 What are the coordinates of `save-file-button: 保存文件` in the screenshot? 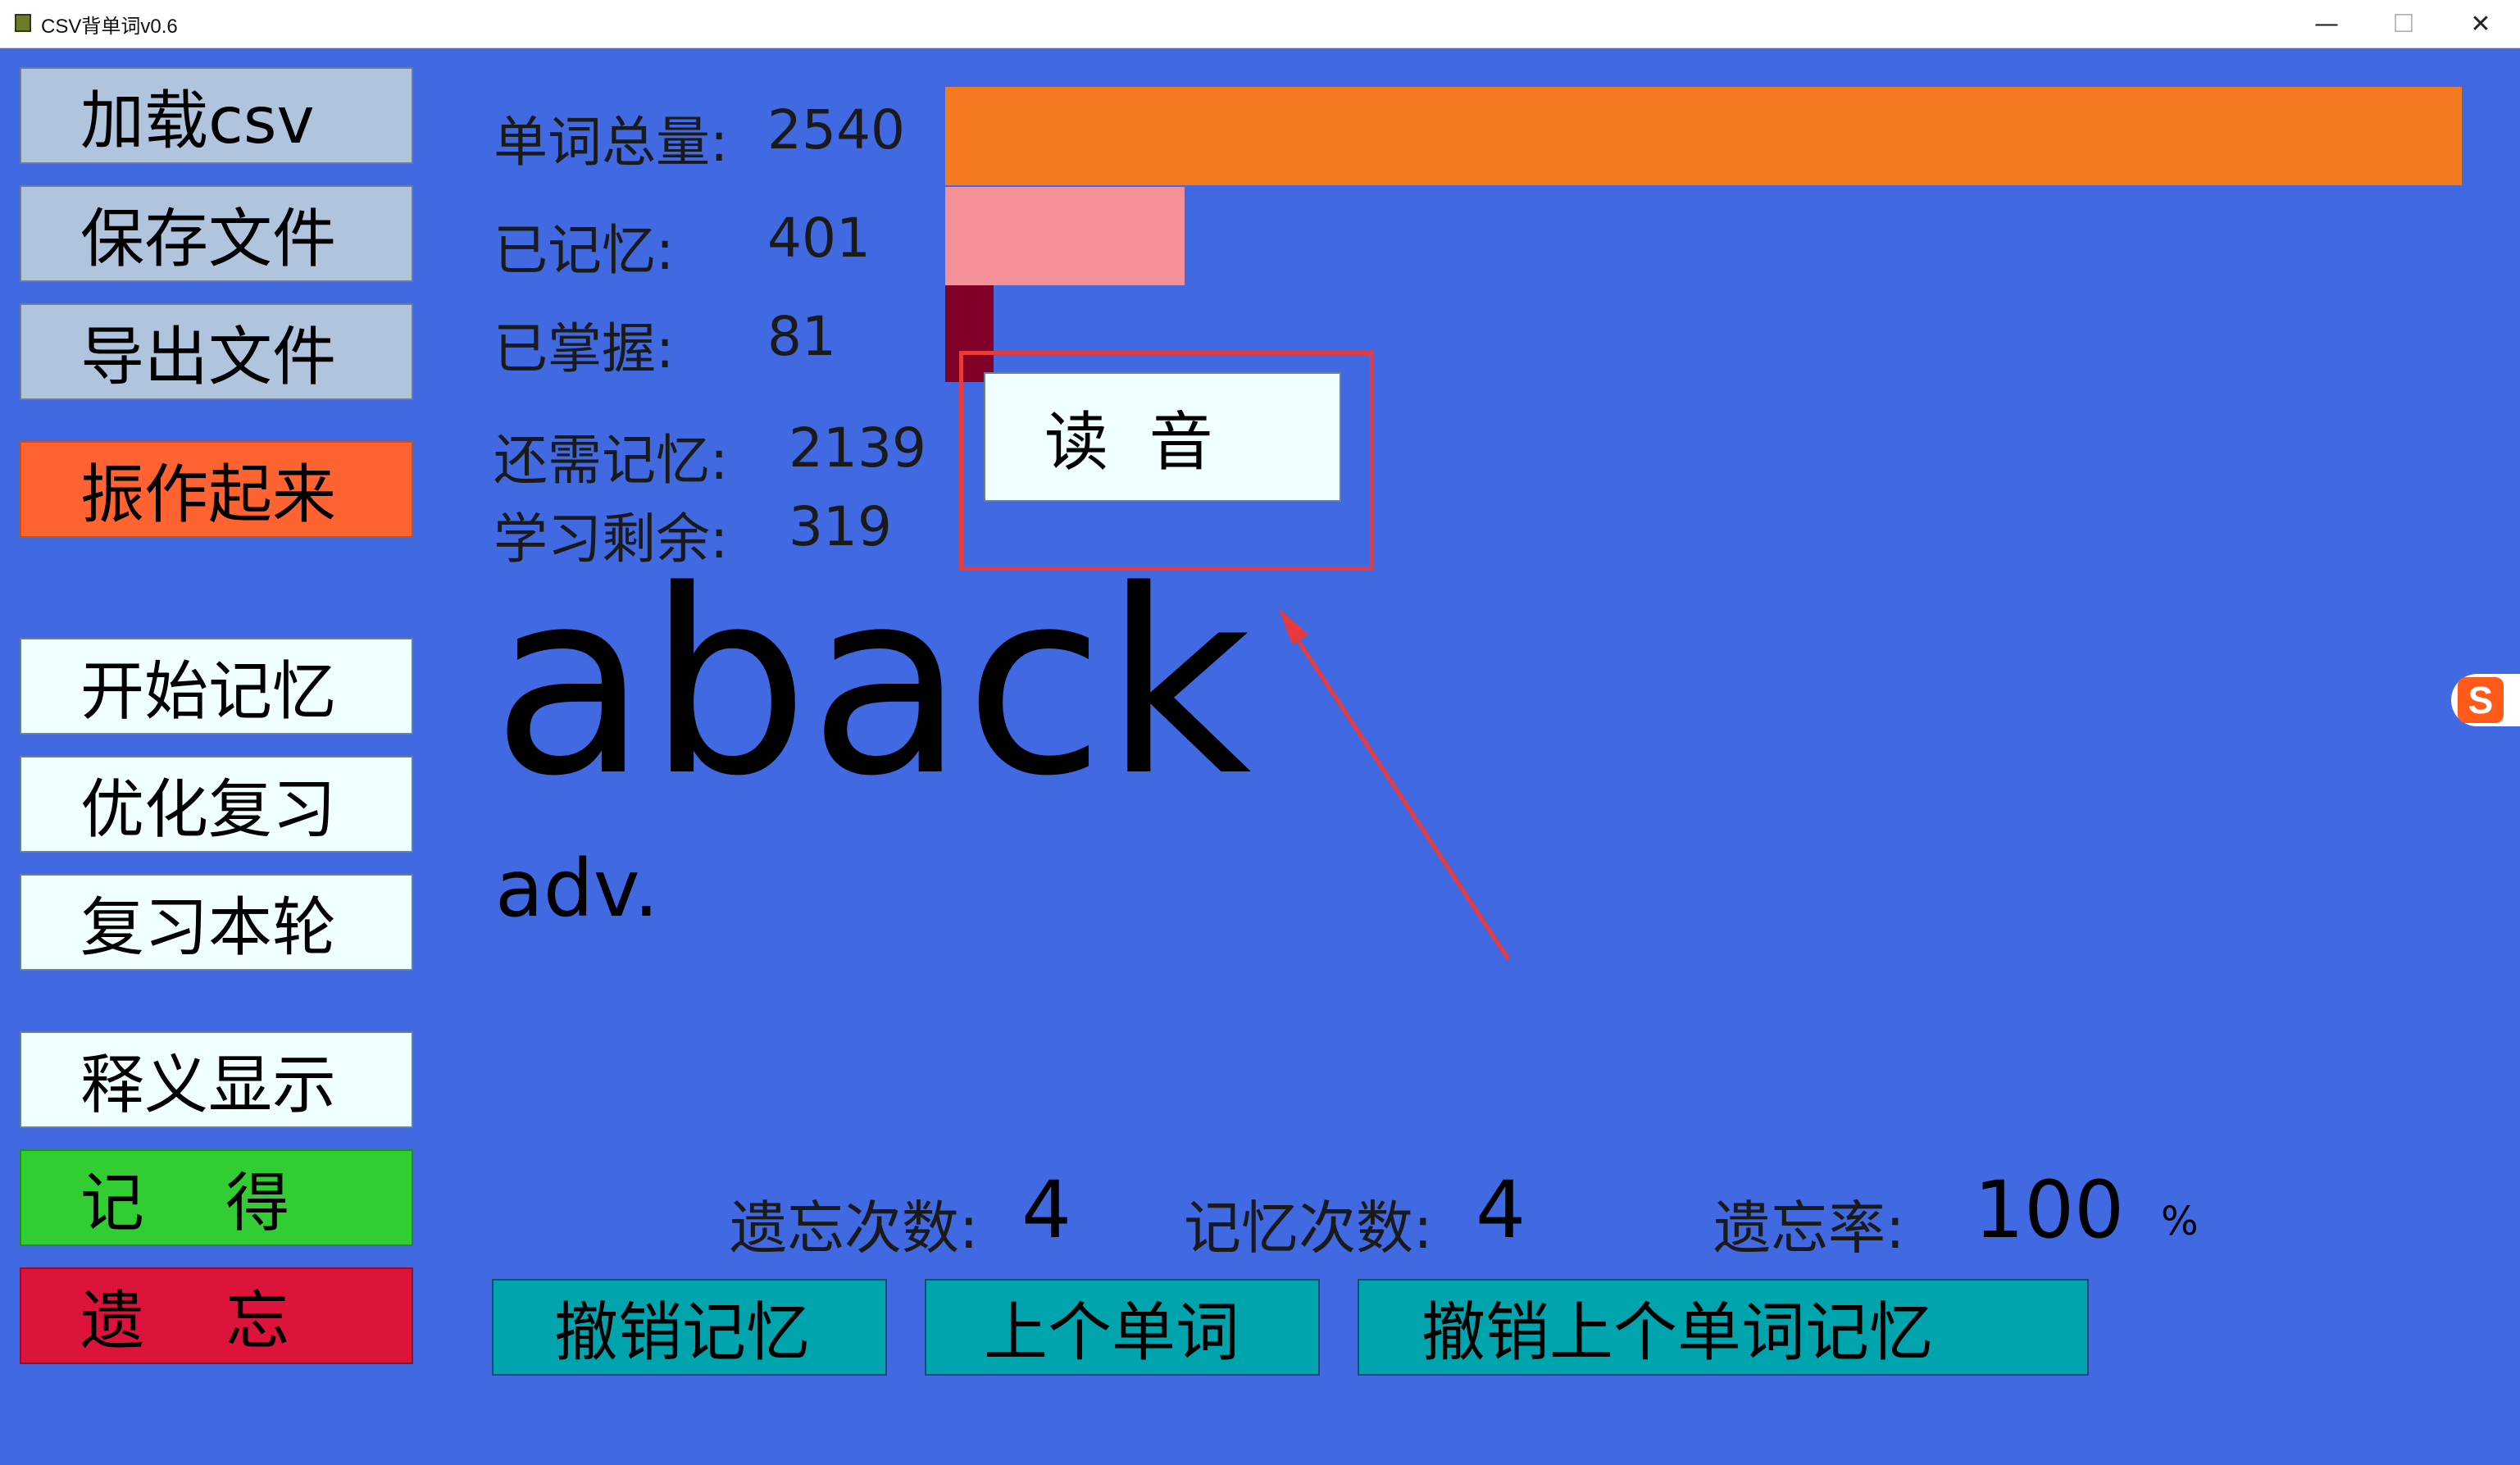 It's located at (216, 233).